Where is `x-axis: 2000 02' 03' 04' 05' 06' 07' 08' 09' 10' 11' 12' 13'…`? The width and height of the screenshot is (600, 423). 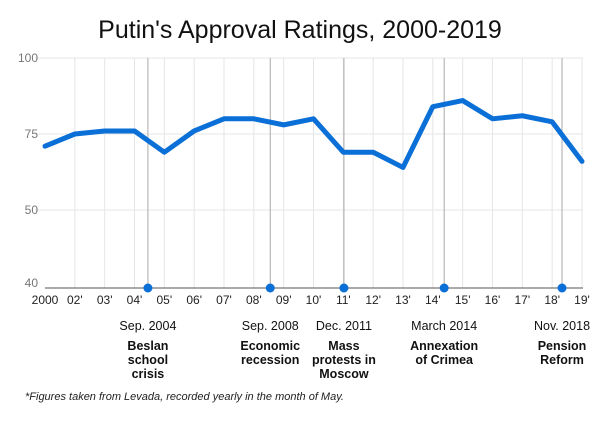
x-axis: 2000 02' 03' 04' 05' 06' 07' 08' 09' 10' 11' 12' 13'… is located at coordinates (311, 300).